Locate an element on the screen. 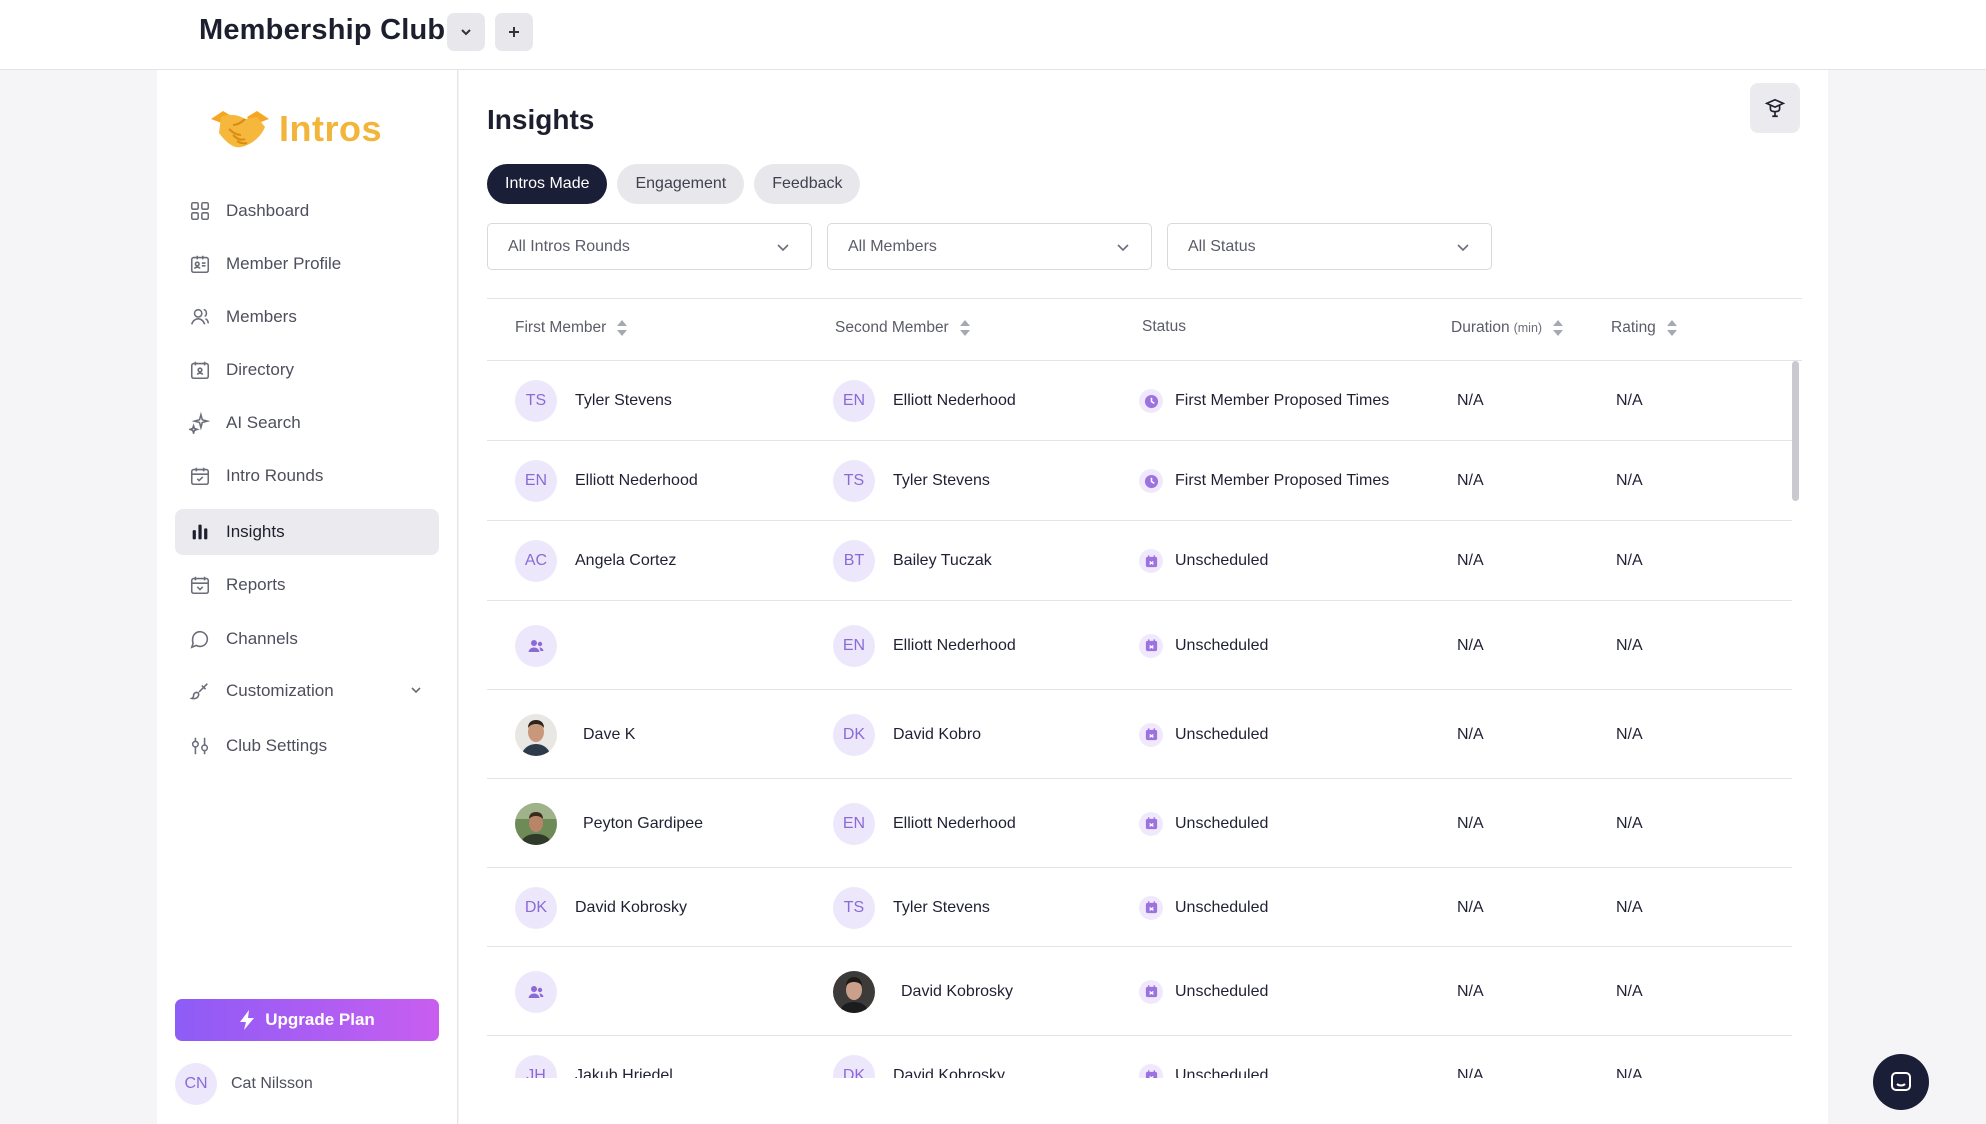  sidebar-item-member-profile: Member Profile is located at coordinates (307, 264).